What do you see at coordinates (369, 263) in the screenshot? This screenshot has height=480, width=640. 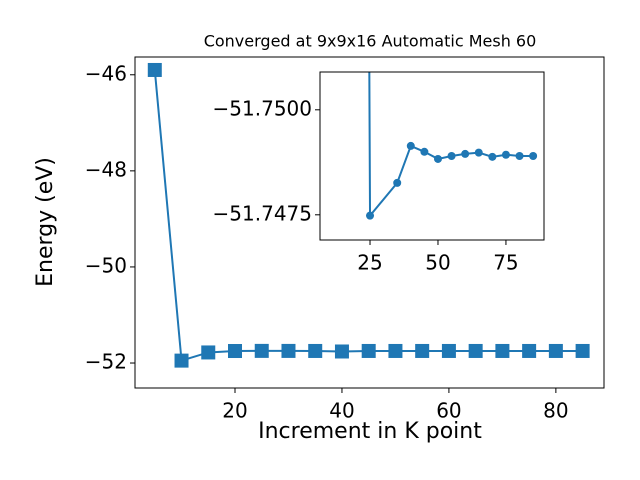 I see `x-tick-label: 25` at bounding box center [369, 263].